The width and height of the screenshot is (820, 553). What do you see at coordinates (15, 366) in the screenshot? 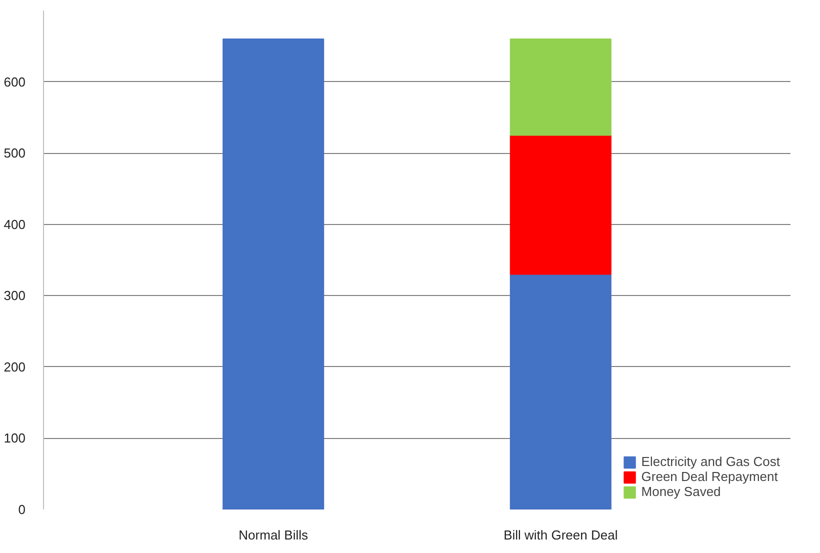
I see `y-tick-label: 200` at bounding box center [15, 366].